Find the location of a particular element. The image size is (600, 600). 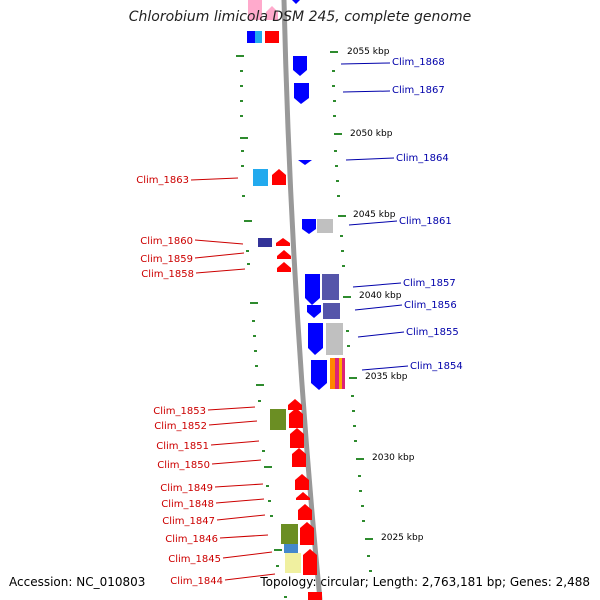

gene-label-left: Clim_1847 is located at coordinates (188, 521).